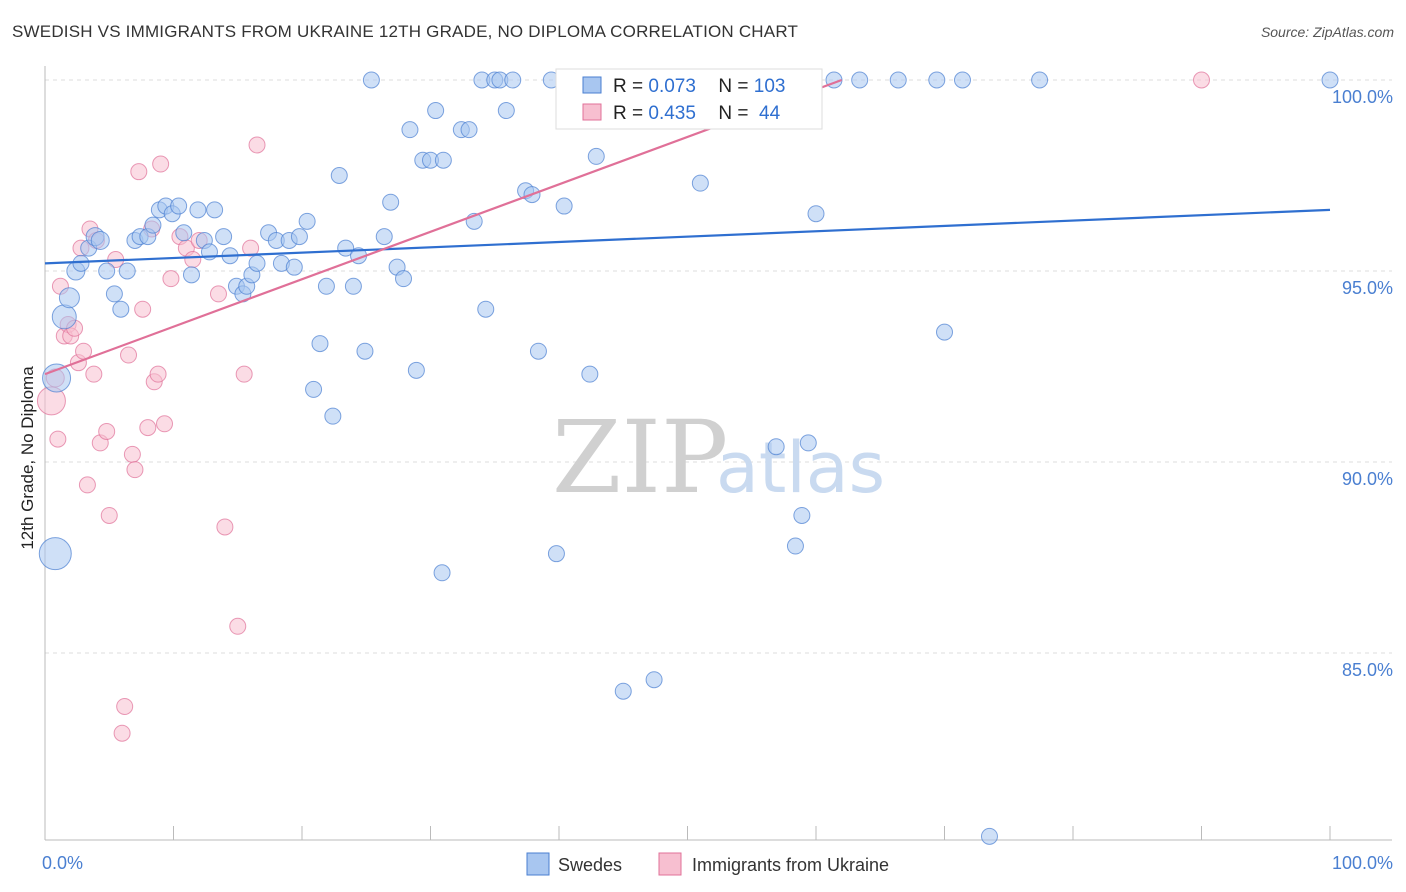 The image size is (1406, 892). I want to click on stats-swatch-blue, so click(592, 85).